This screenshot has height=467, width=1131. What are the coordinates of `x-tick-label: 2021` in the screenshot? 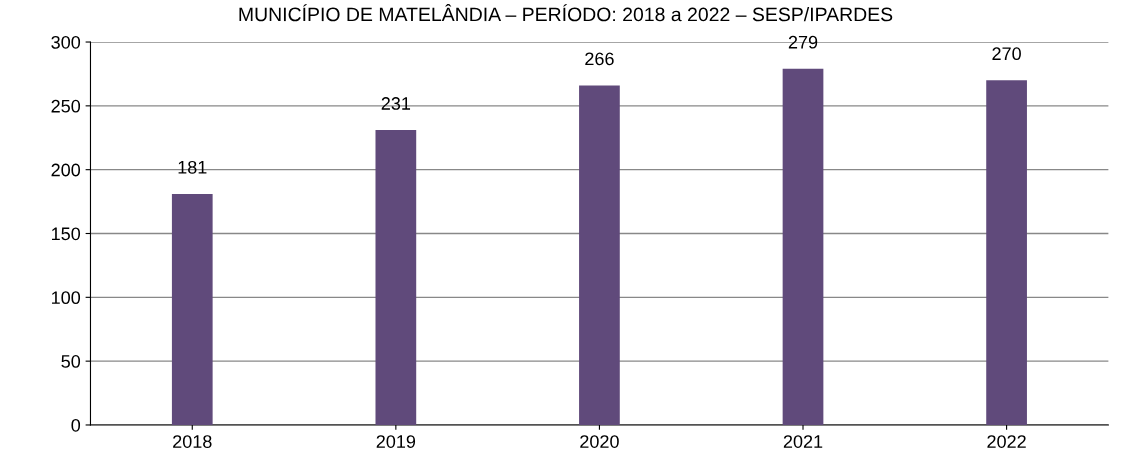 It's located at (803, 441).